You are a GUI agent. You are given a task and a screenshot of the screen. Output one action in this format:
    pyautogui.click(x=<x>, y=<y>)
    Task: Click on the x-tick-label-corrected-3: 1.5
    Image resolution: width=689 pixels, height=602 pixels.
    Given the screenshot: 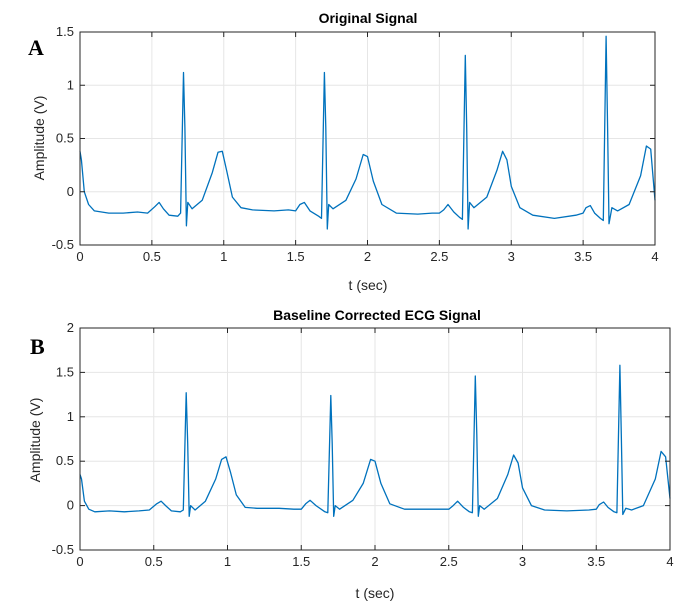 What is the action you would take?
    pyautogui.click(x=301, y=561)
    